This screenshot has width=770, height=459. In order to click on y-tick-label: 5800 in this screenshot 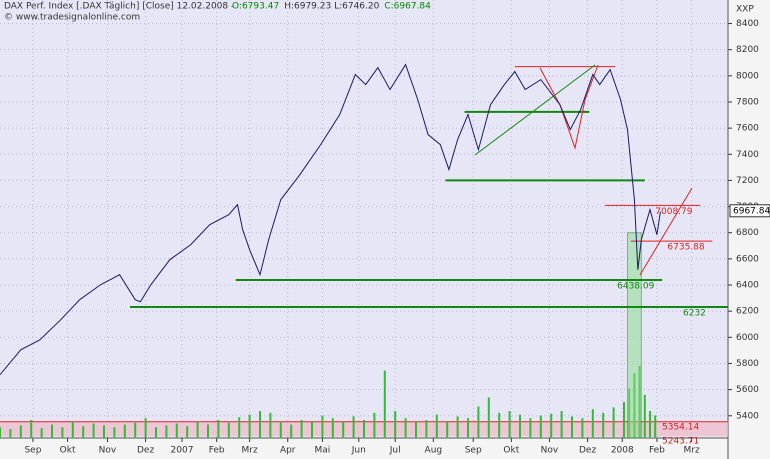, I will do `click(747, 364)`.